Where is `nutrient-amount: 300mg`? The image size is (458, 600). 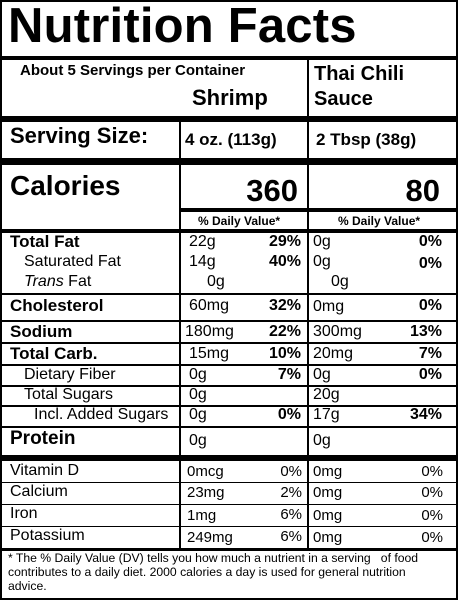
nutrient-amount: 300mg is located at coordinates (337, 331).